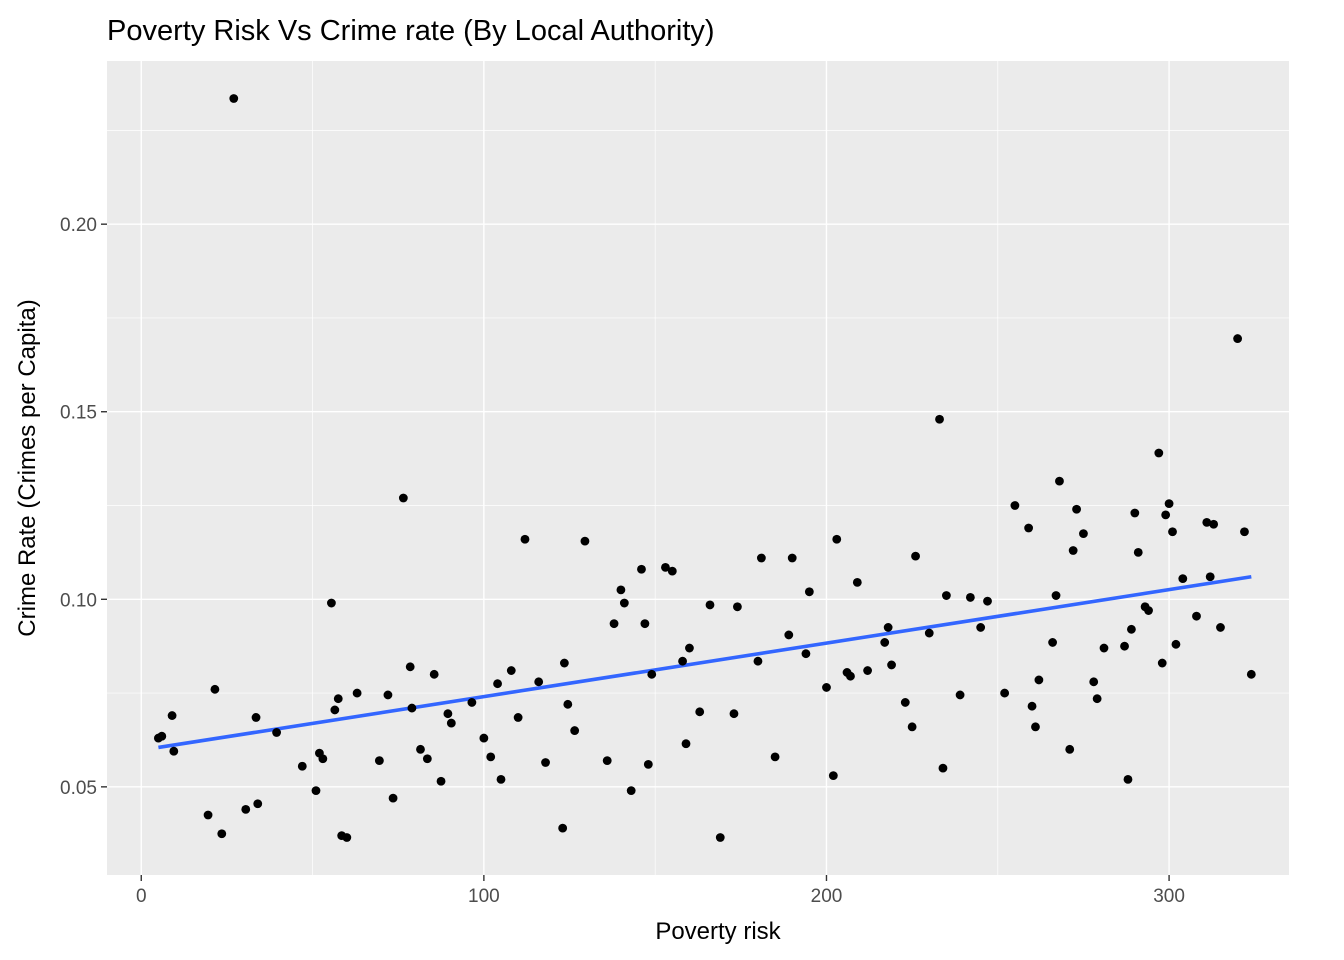 This screenshot has height=960, width=1344. Describe the element at coordinates (827, 896) in the screenshot. I see `x-tick-label: 200` at that location.